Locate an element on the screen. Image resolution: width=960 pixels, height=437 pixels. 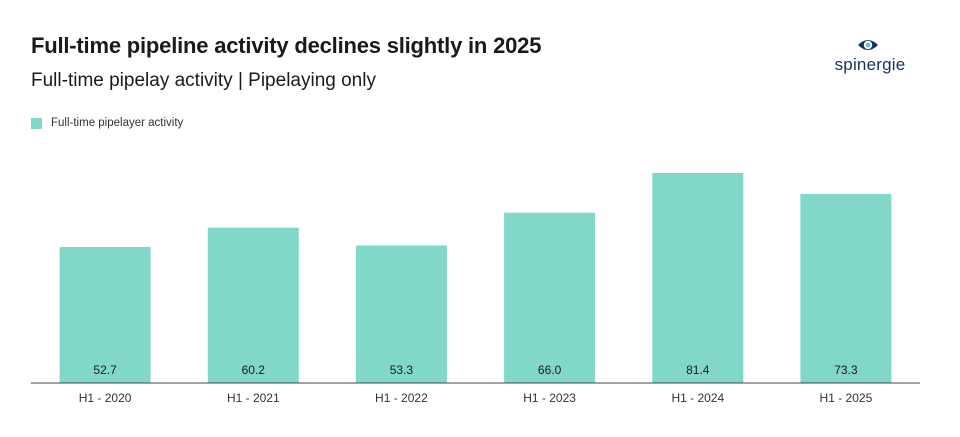
bar-h1-2020 is located at coordinates (105, 315).